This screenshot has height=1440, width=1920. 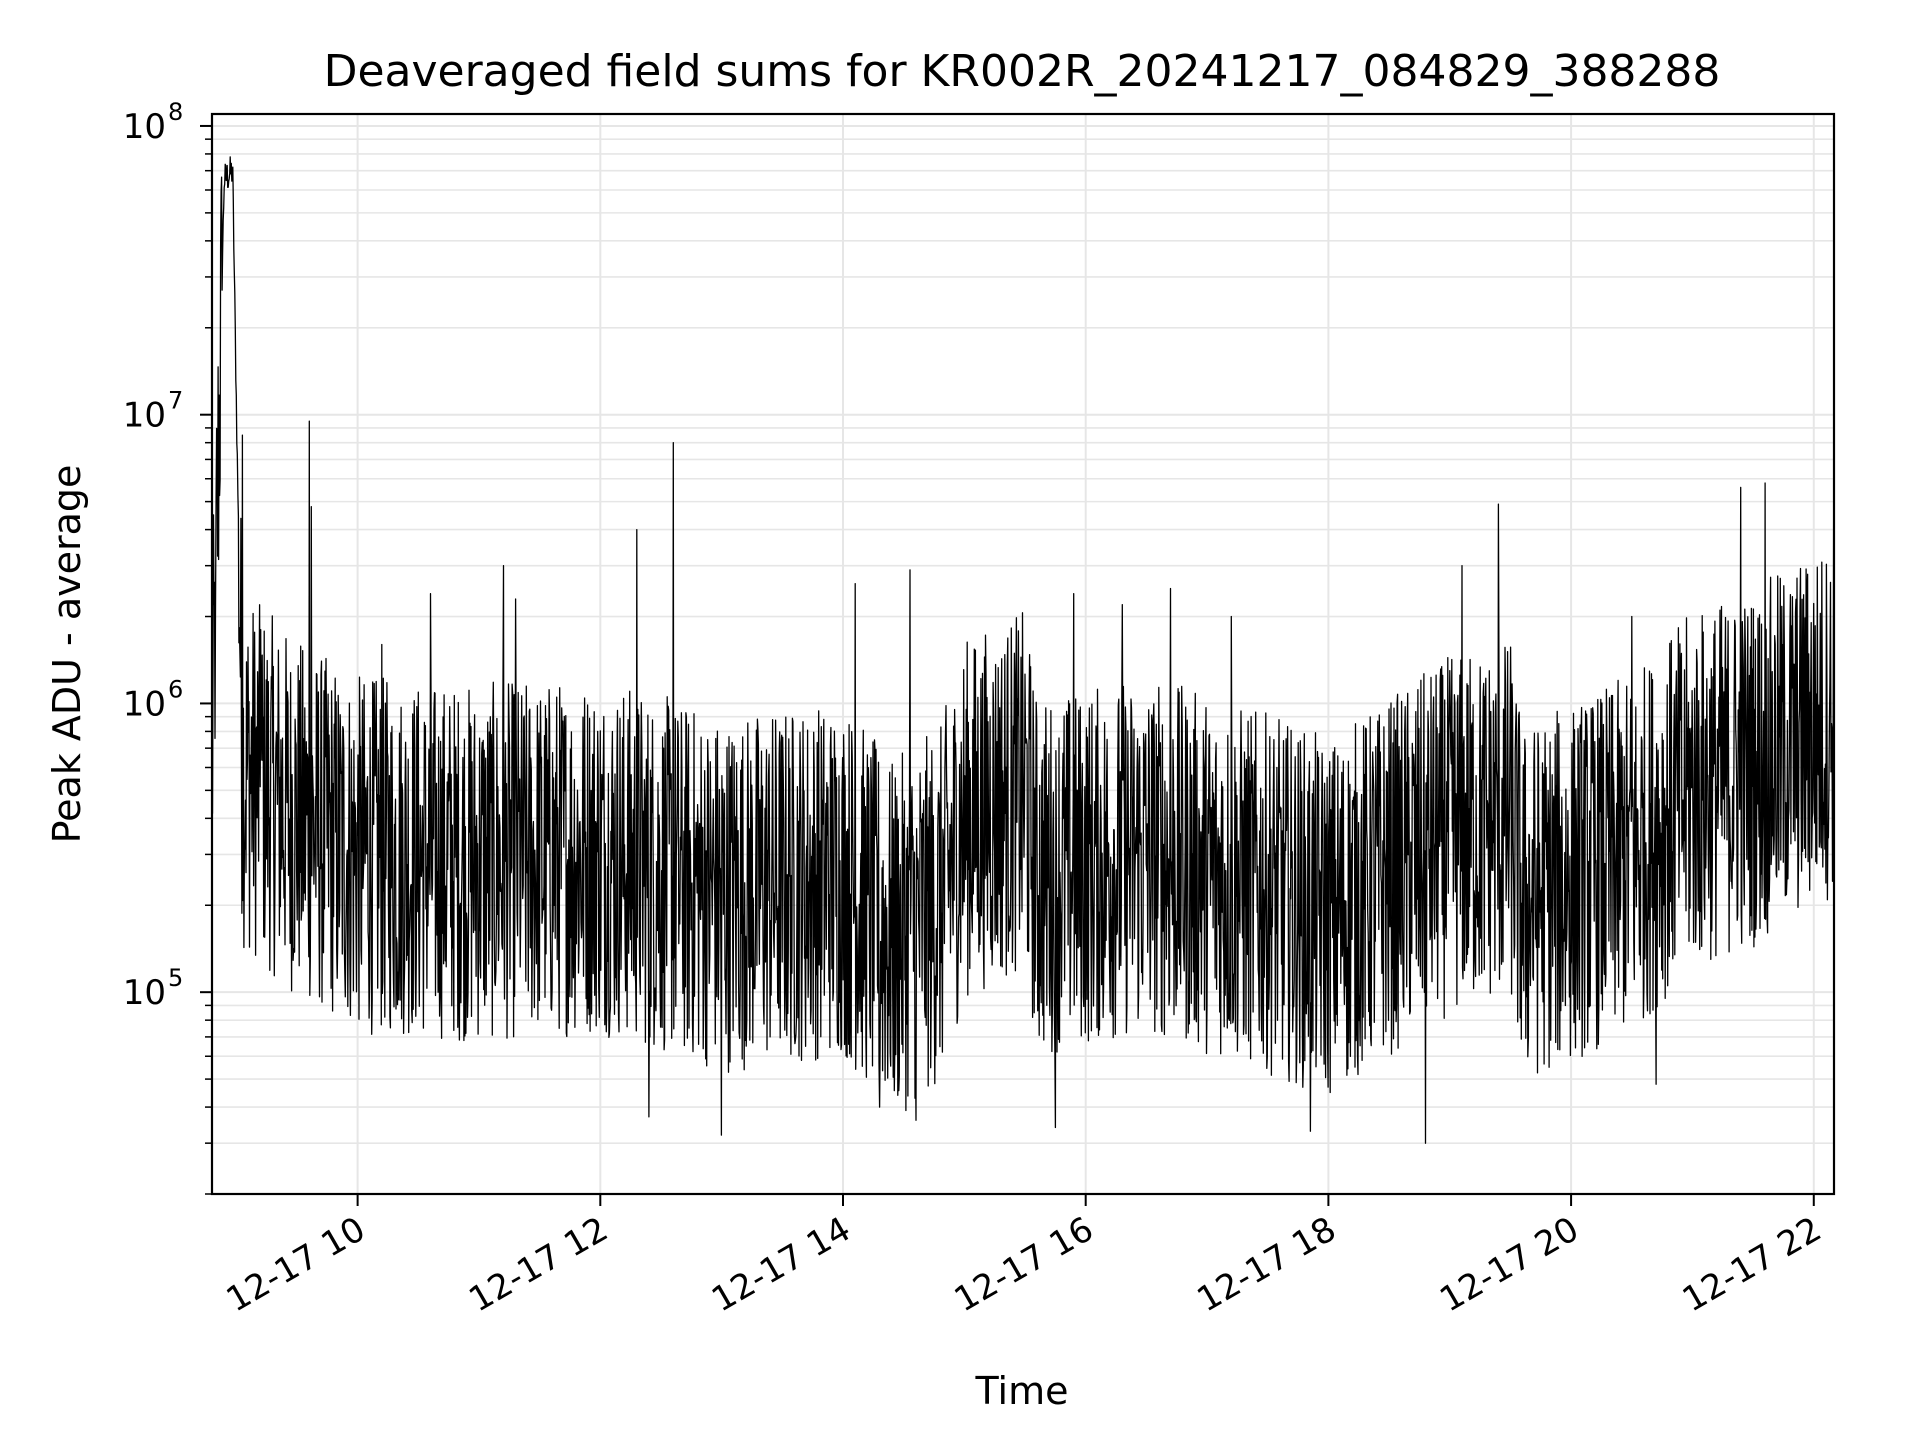 What do you see at coordinates (175, 689) in the screenshot?
I see `y-tick-exponent: 6` at bounding box center [175, 689].